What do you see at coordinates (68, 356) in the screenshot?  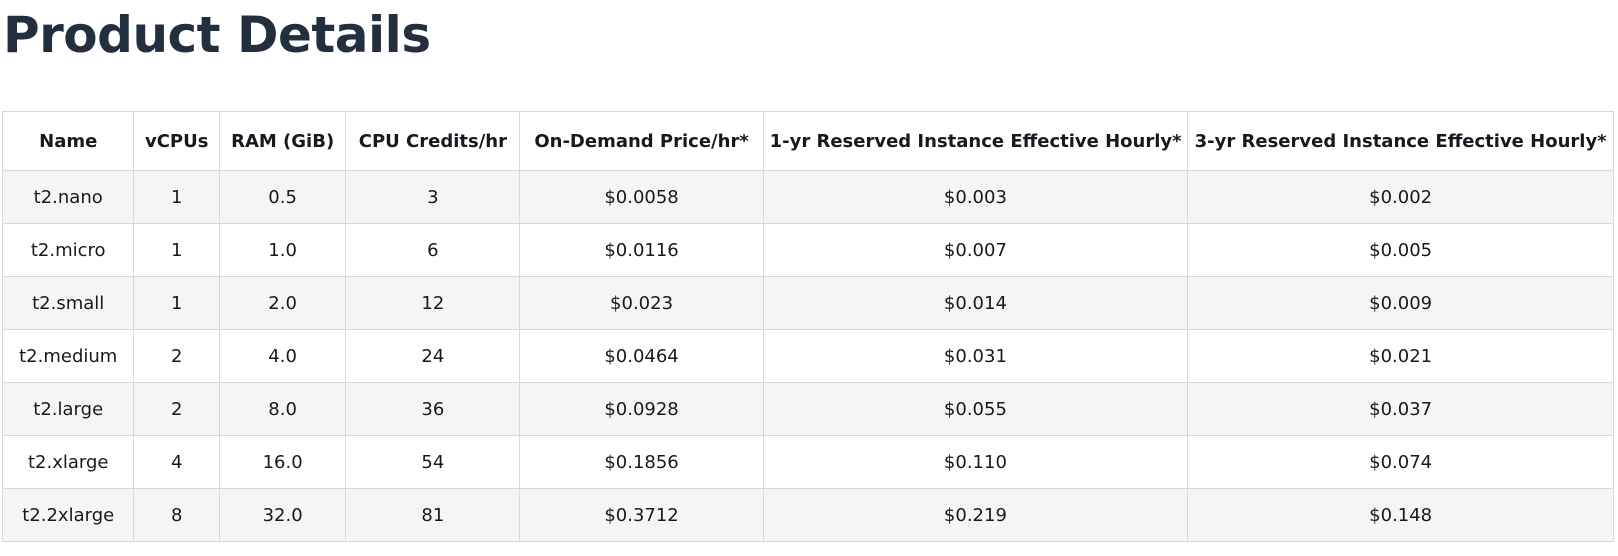 I see `cell-name: t2.medium` at bounding box center [68, 356].